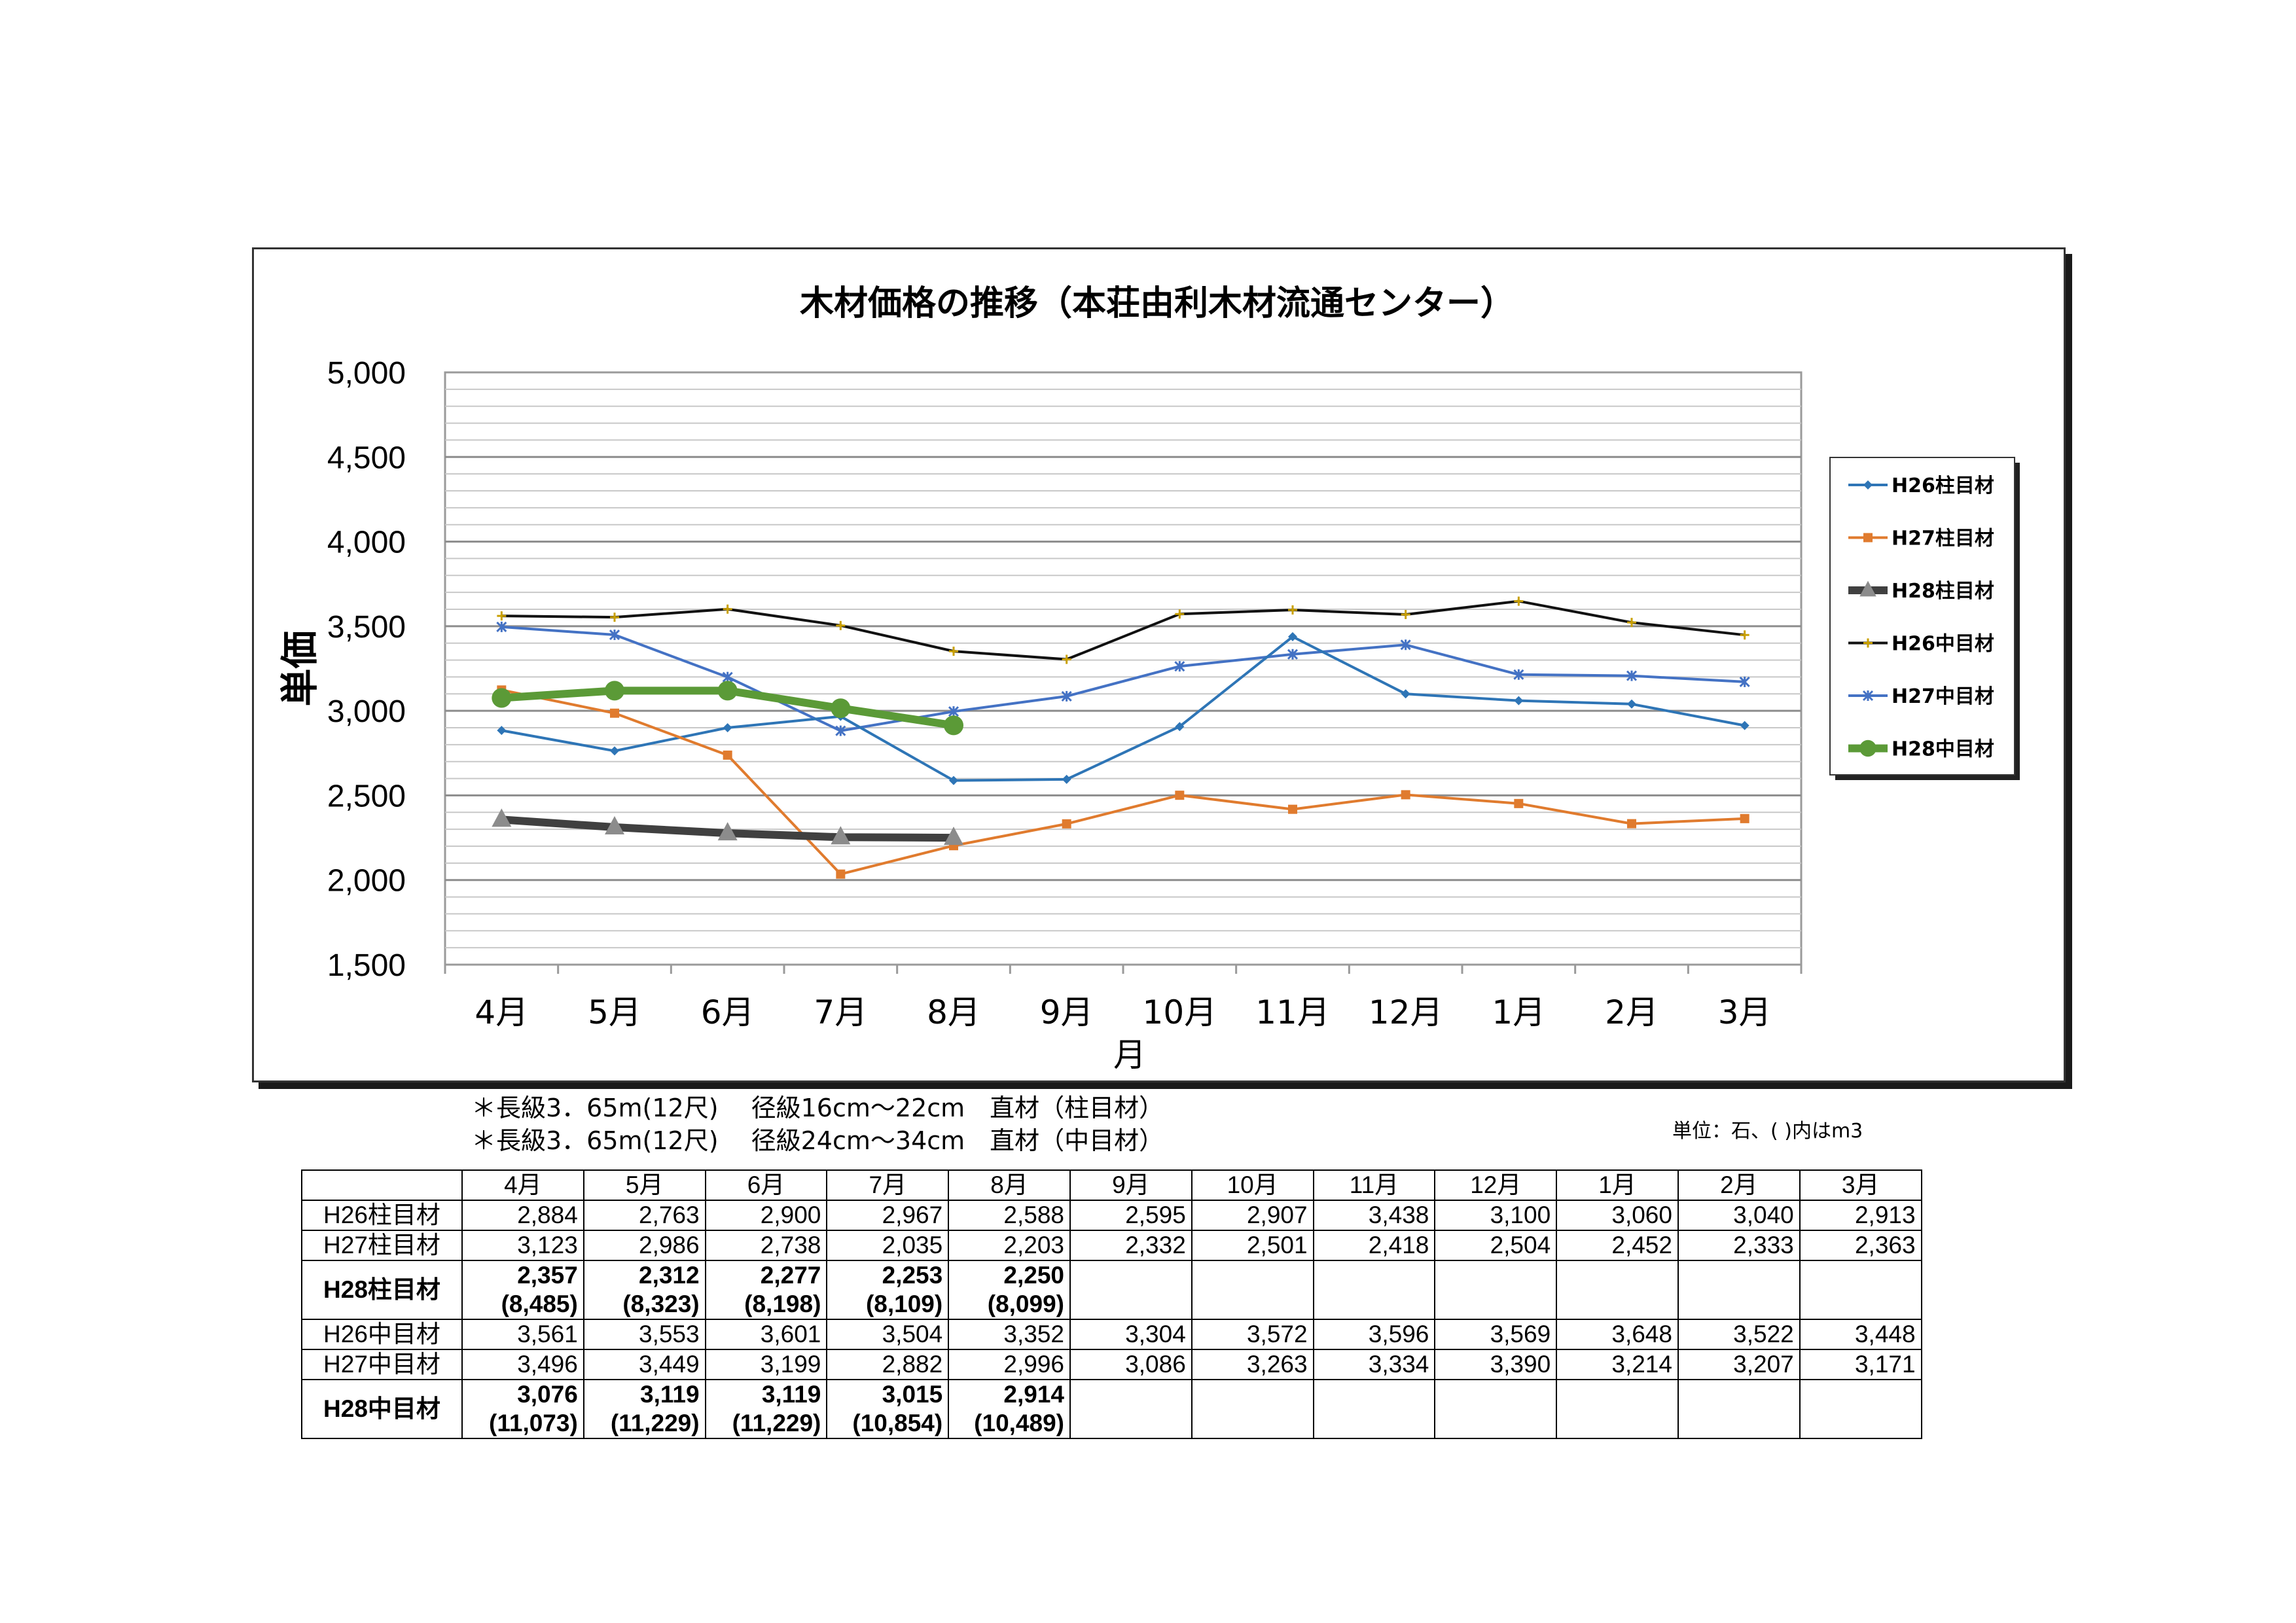  Describe the element at coordinates (1131, 1334) in the screenshot. I see `table-cell: 3,304` at that location.